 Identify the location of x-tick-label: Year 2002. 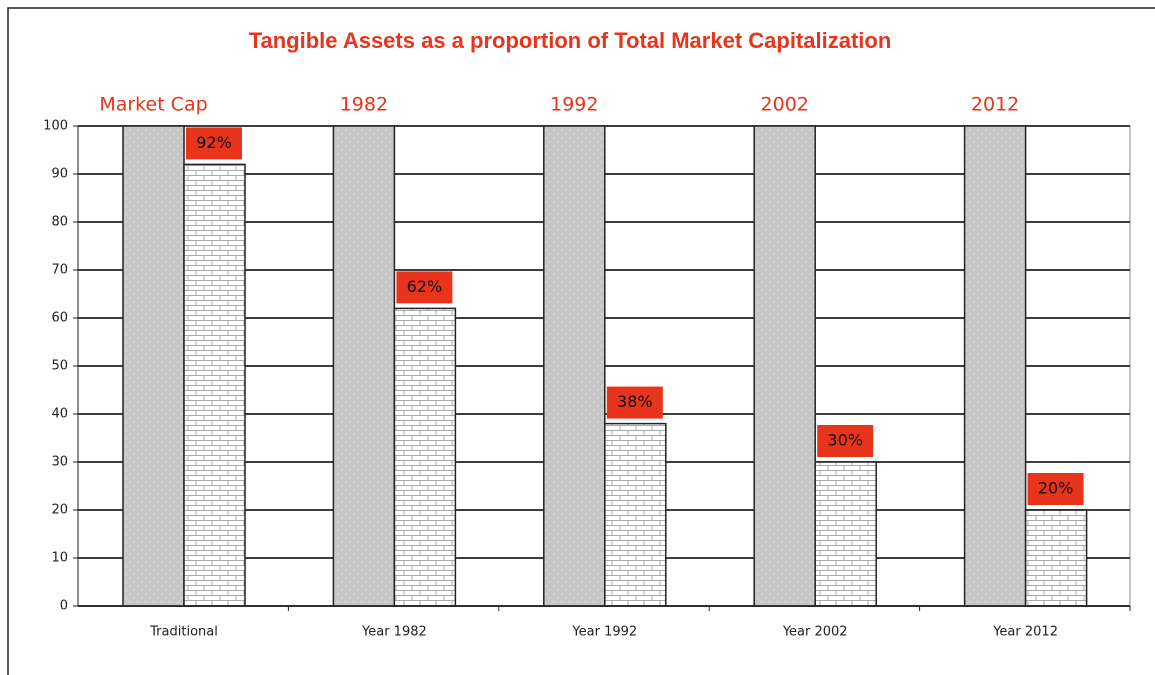
(815, 632).